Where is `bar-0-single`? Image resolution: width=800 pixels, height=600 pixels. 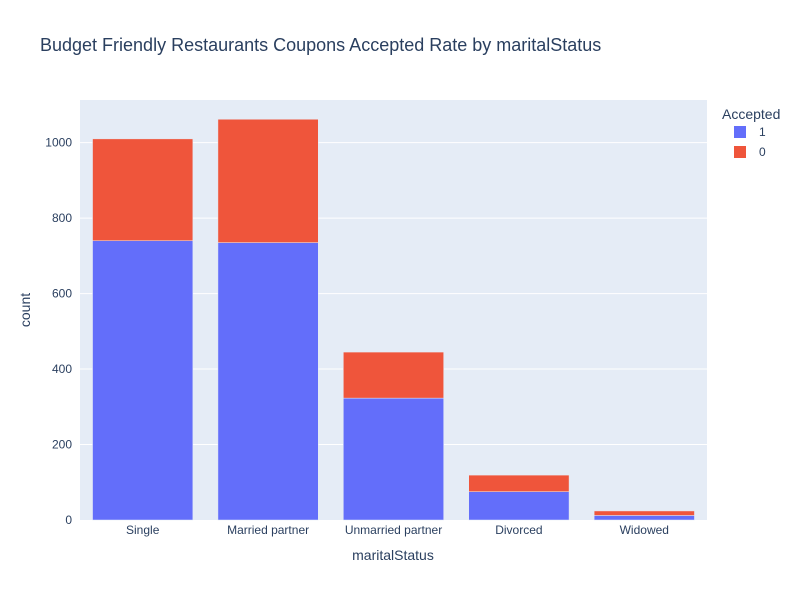 bar-0-single is located at coordinates (143, 190).